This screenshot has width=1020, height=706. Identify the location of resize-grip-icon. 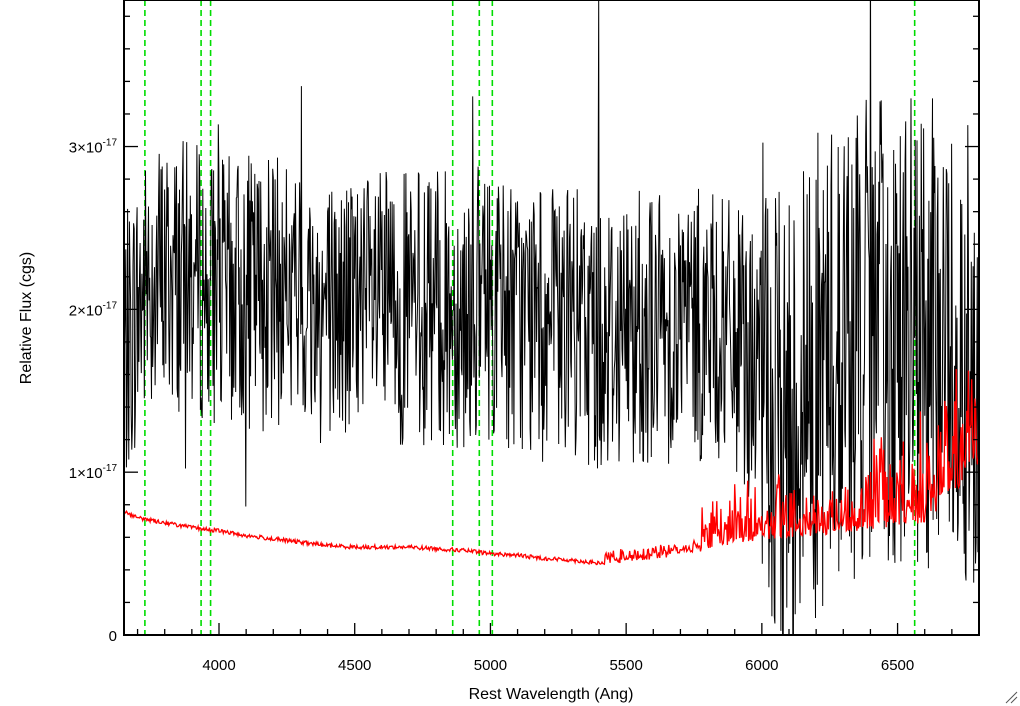
(1011, 697).